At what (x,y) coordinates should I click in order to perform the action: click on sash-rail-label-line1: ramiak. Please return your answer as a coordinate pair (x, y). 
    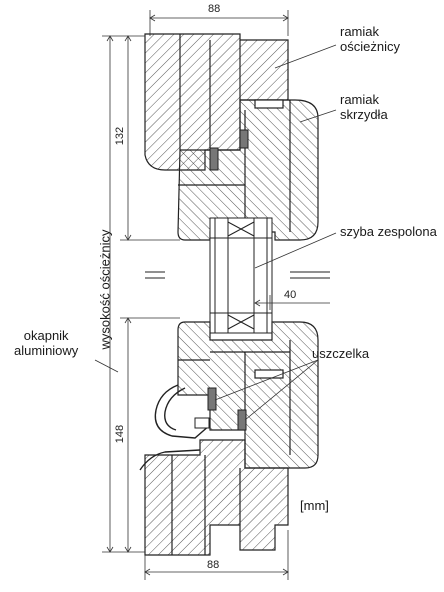
    Looking at the image, I should click on (360, 99).